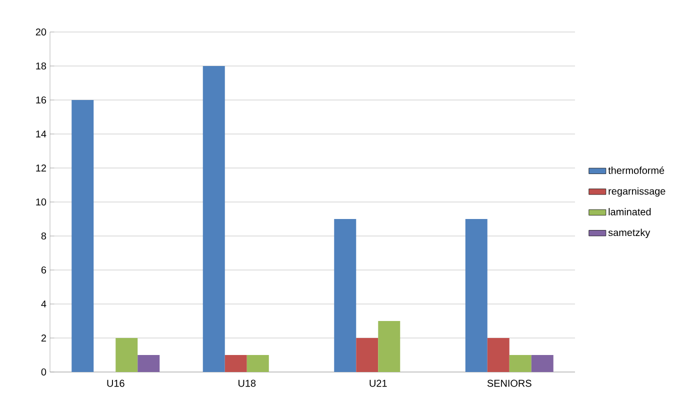  Describe the element at coordinates (43, 372) in the screenshot. I see `y-tick-label: 0` at that location.